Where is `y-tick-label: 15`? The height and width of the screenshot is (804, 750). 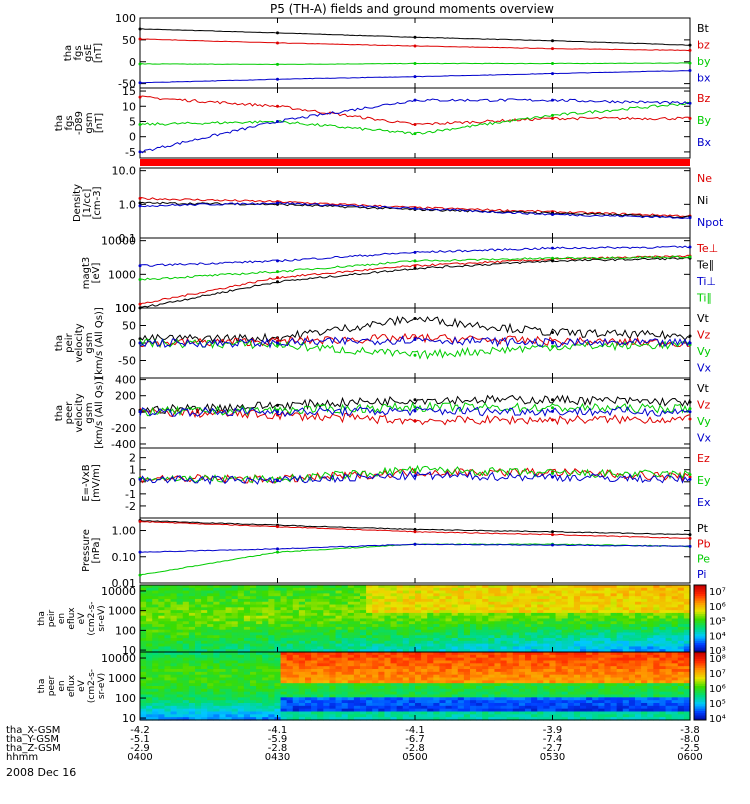 y-tick-label: 15 is located at coordinates (129, 91).